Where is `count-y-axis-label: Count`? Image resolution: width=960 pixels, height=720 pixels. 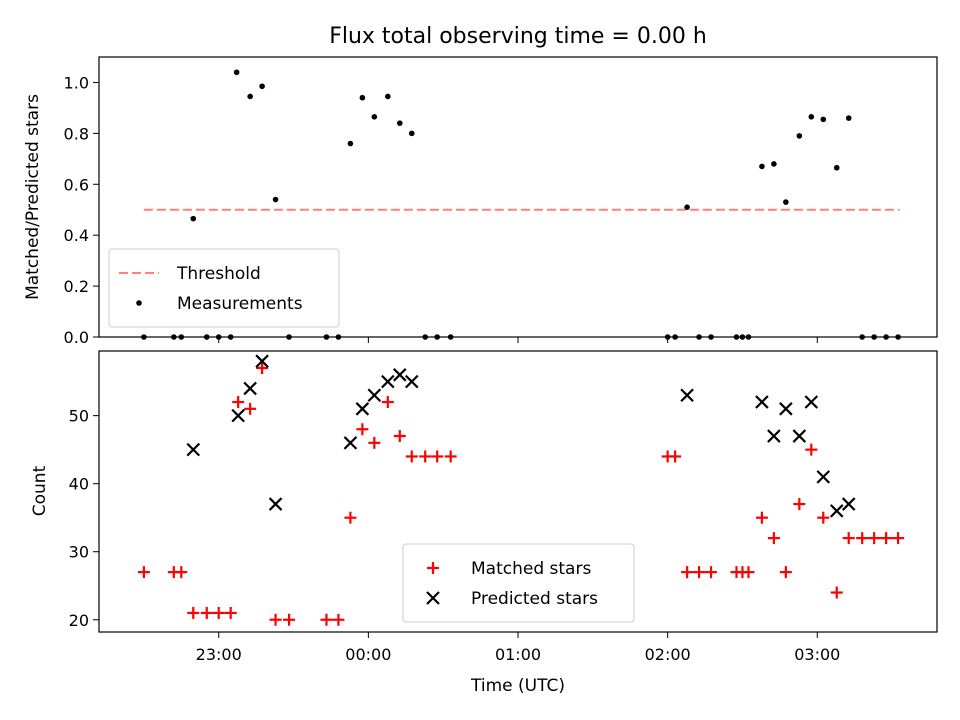
count-y-axis-label: Count is located at coordinates (40, 490).